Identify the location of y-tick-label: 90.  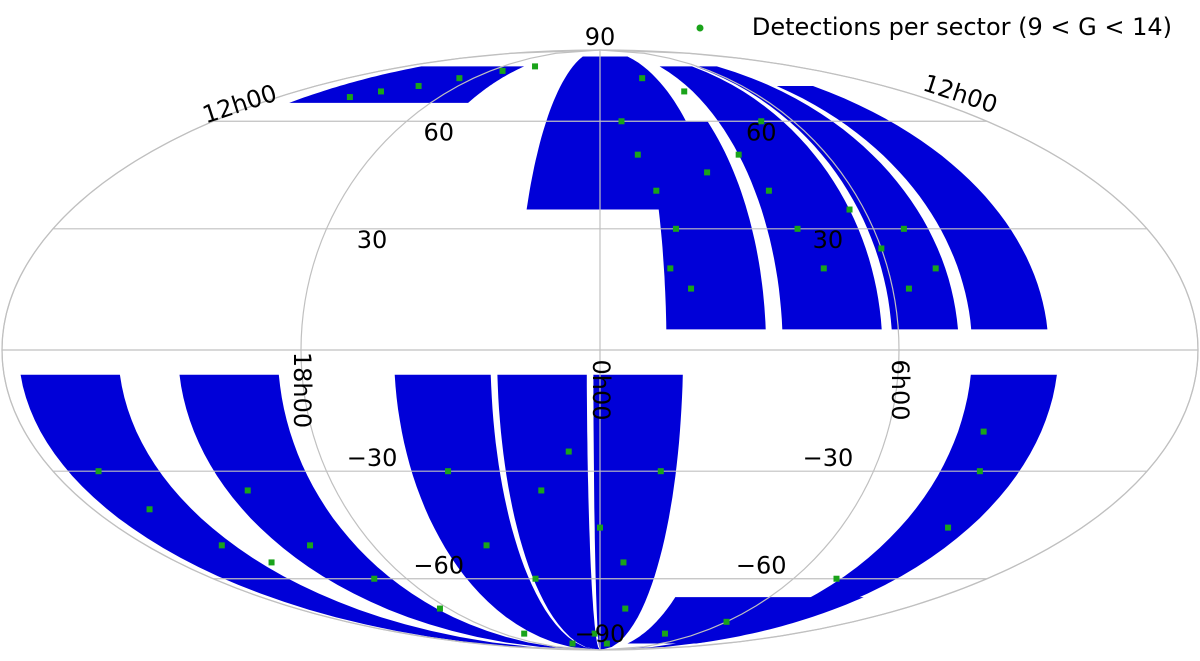
(600, 37).